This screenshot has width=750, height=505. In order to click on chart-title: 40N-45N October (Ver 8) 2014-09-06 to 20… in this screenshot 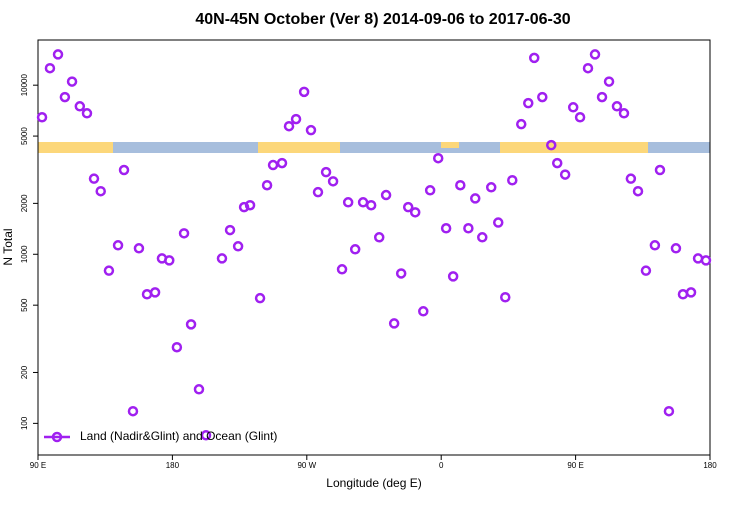, I will do `click(382, 19)`.